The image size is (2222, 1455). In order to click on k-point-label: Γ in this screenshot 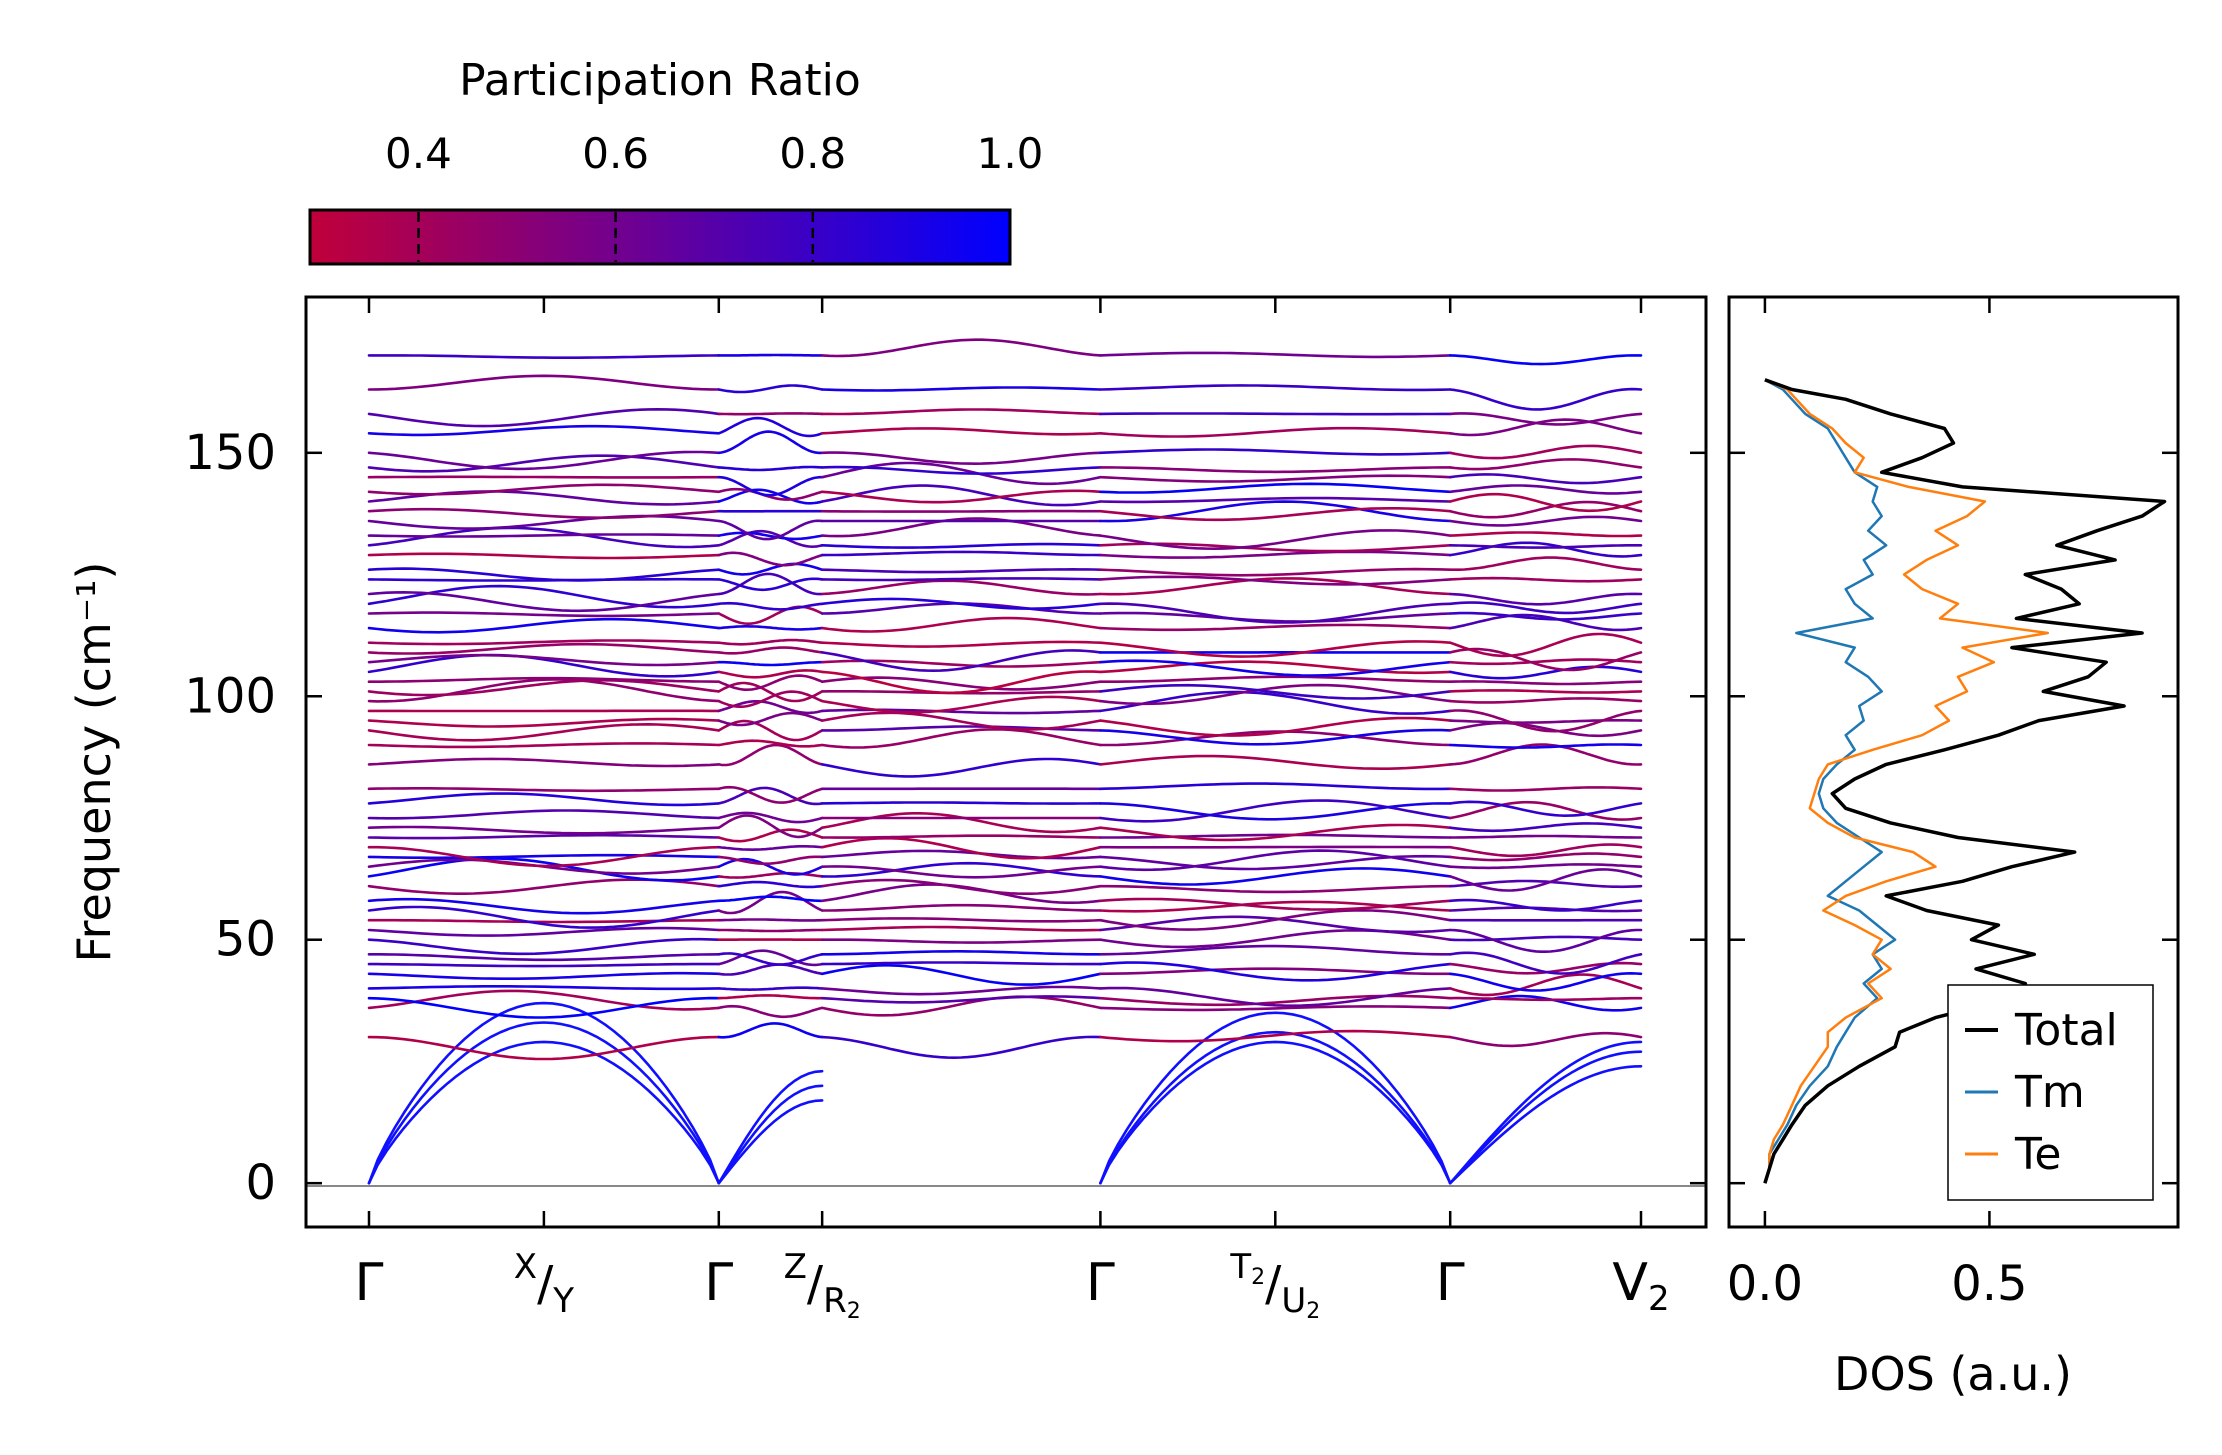, I will do `click(1450, 1283)`.